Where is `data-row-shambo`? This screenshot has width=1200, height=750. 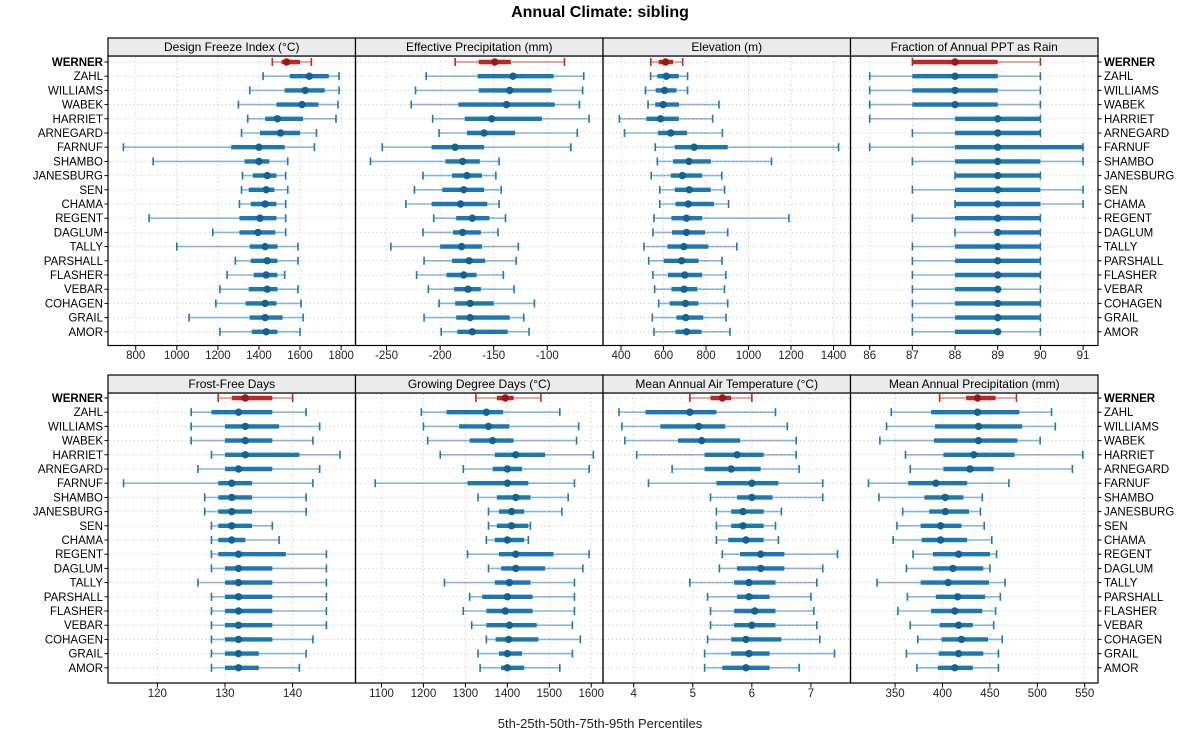 data-row-shambo is located at coordinates (714, 161).